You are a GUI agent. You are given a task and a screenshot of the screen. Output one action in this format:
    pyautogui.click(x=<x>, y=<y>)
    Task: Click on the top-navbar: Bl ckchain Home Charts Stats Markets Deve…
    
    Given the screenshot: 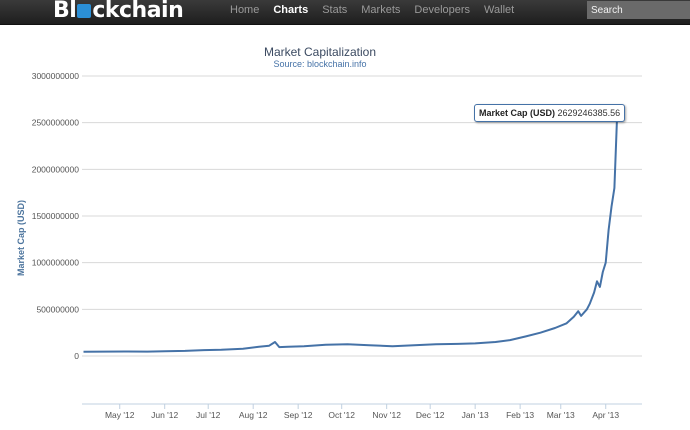 What is the action you would take?
    pyautogui.click(x=345, y=12)
    